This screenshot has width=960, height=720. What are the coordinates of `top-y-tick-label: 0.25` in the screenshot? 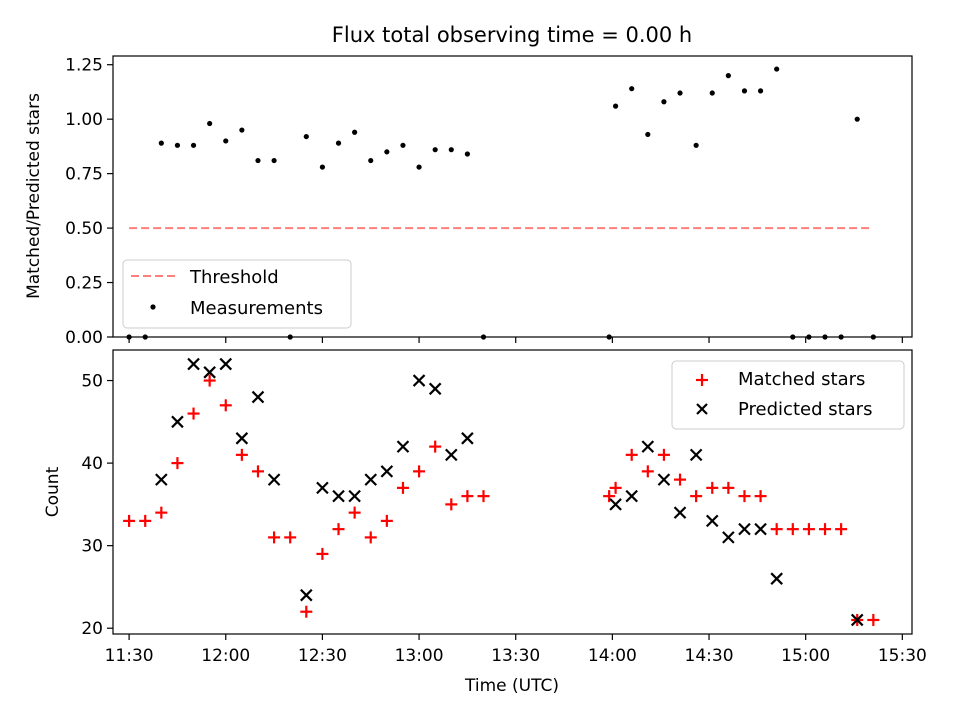 It's located at (84, 284).